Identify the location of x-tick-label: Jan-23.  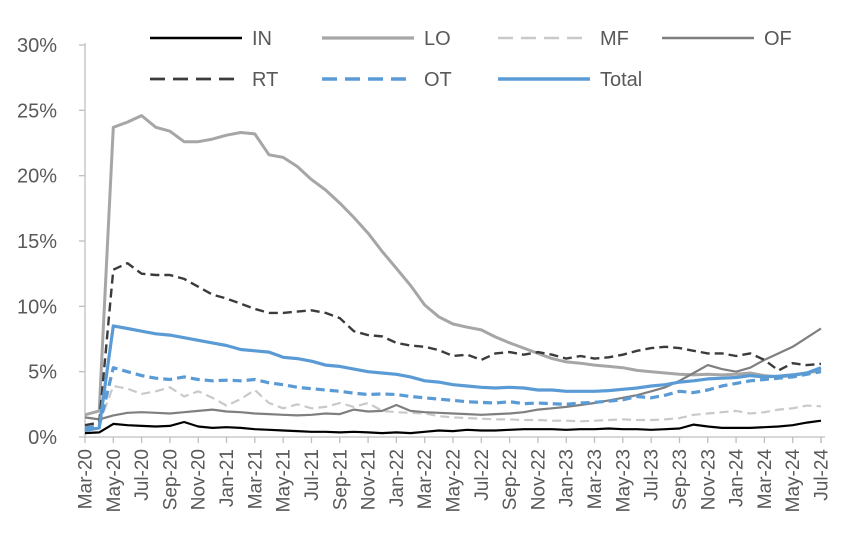
(567, 478).